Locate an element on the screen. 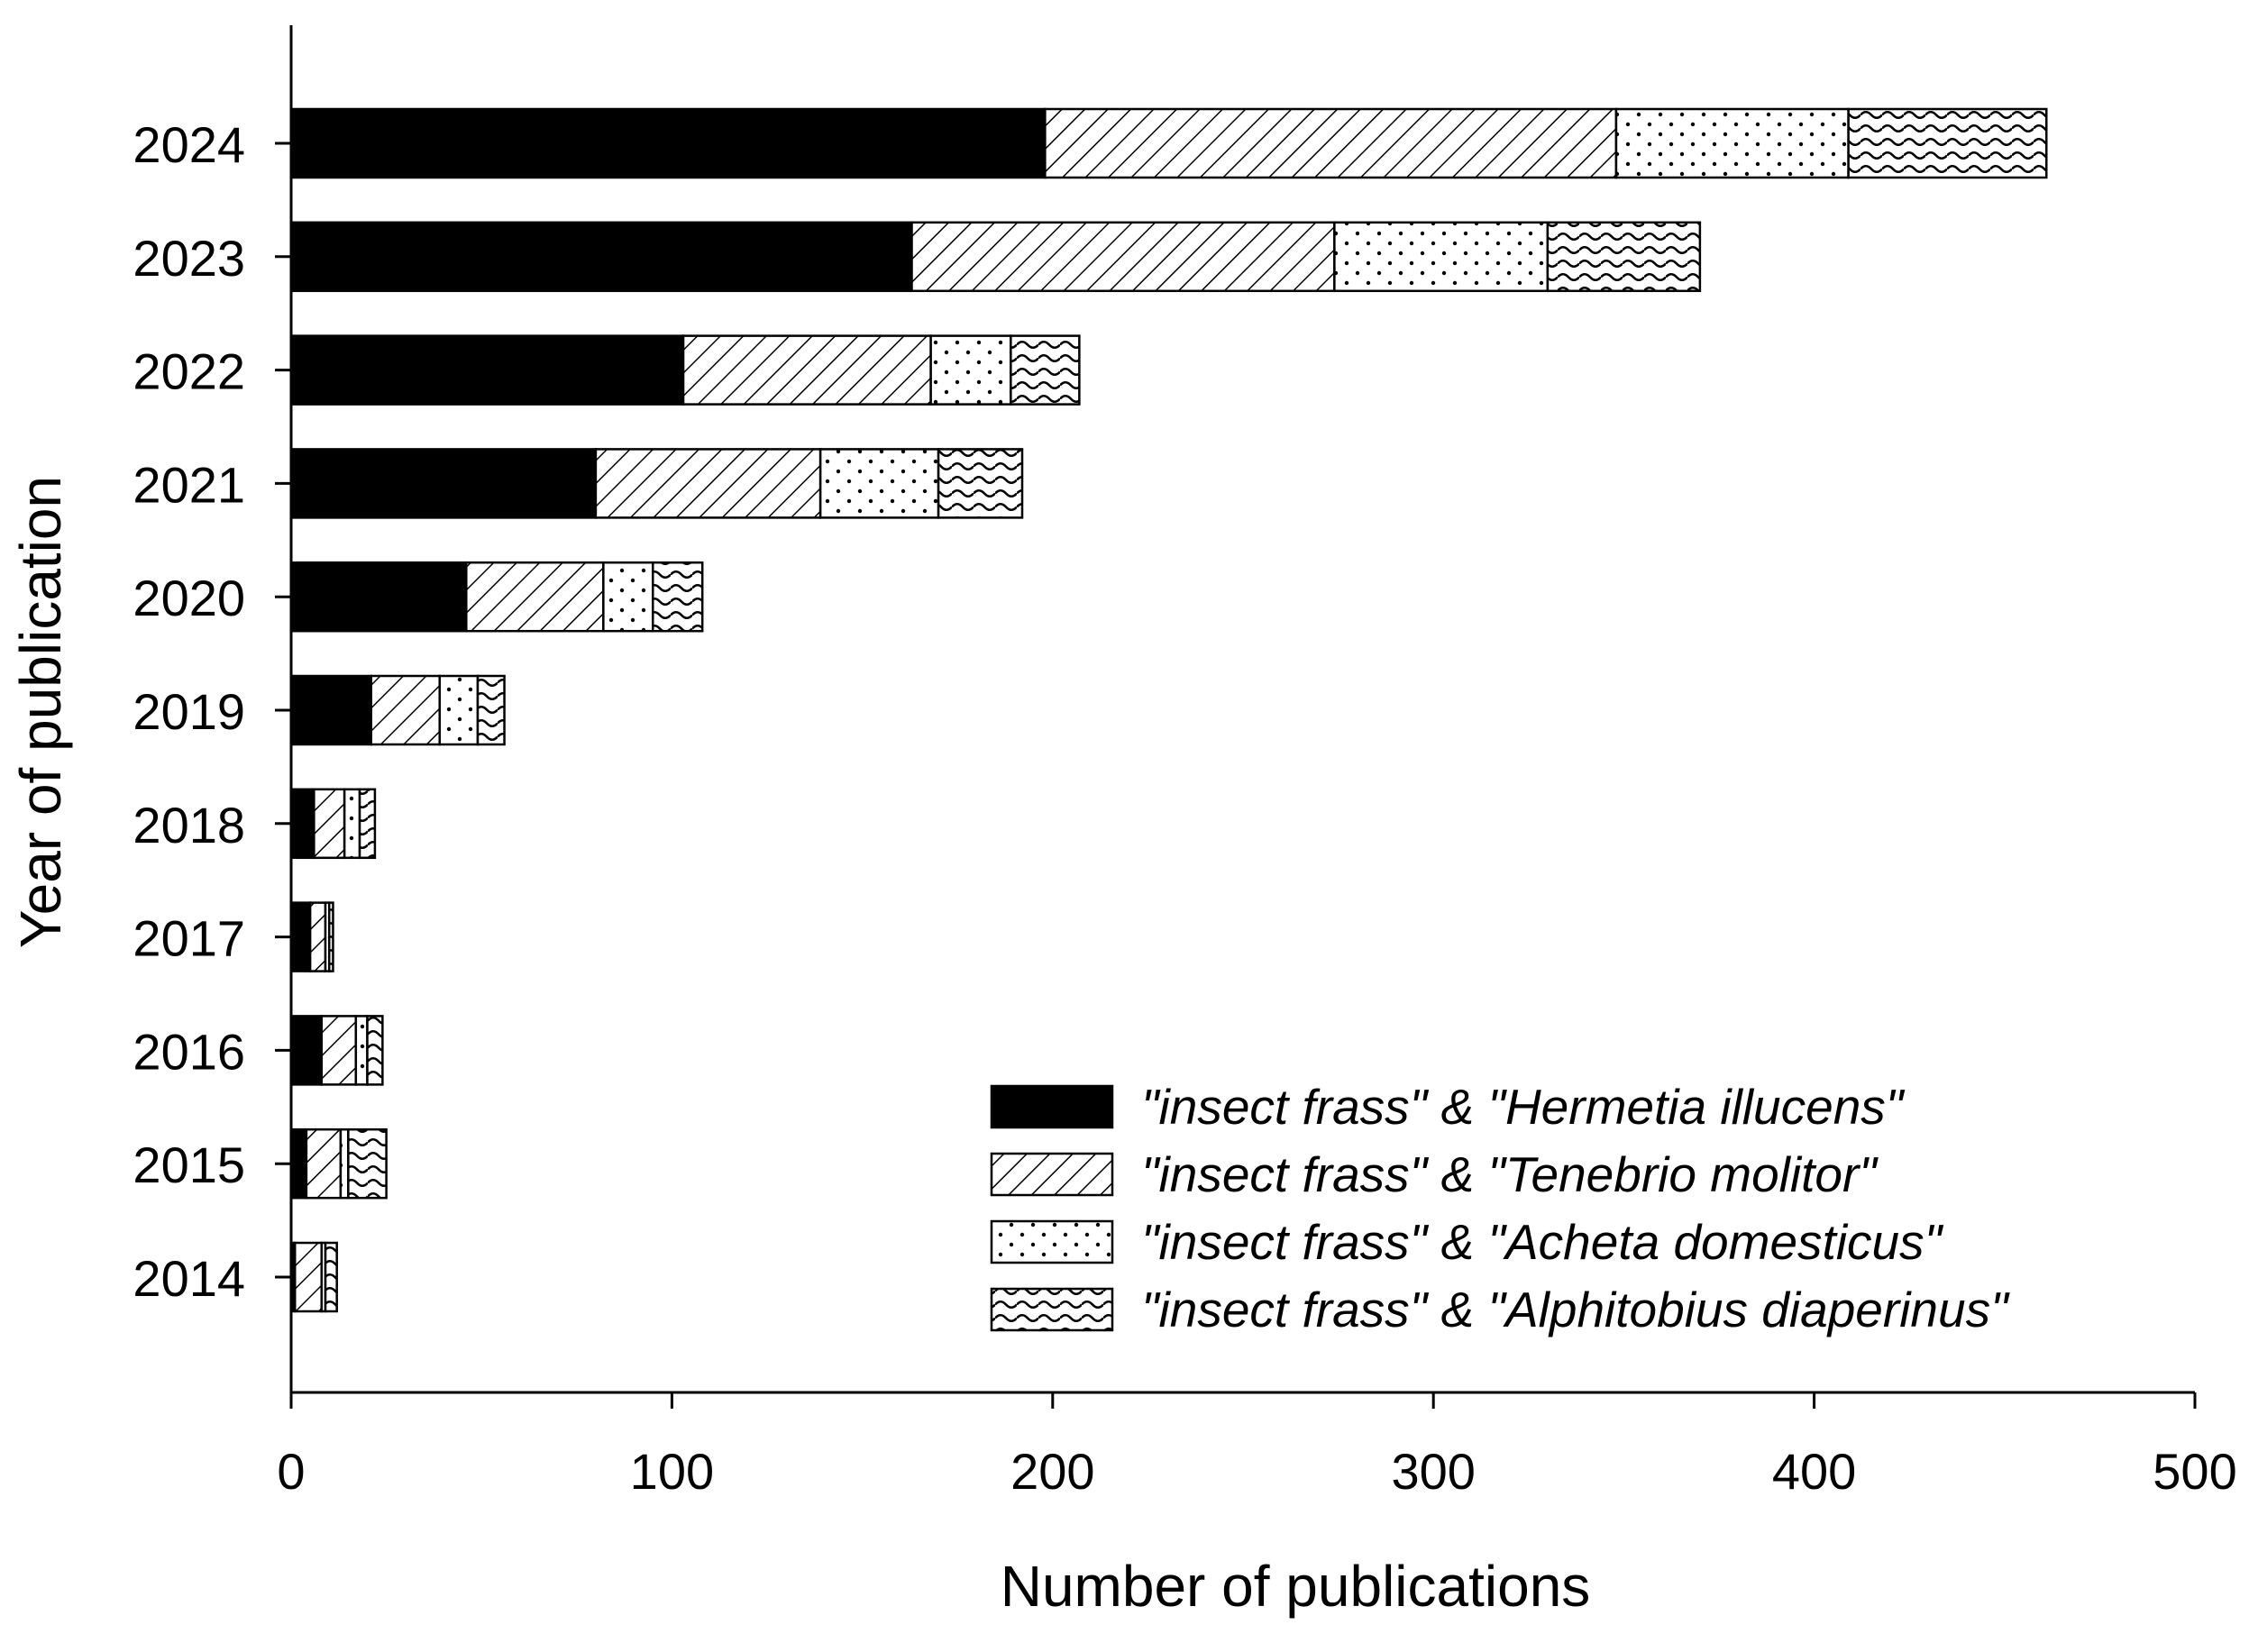  y-tick-label-2024: 2024 is located at coordinates (189, 145).